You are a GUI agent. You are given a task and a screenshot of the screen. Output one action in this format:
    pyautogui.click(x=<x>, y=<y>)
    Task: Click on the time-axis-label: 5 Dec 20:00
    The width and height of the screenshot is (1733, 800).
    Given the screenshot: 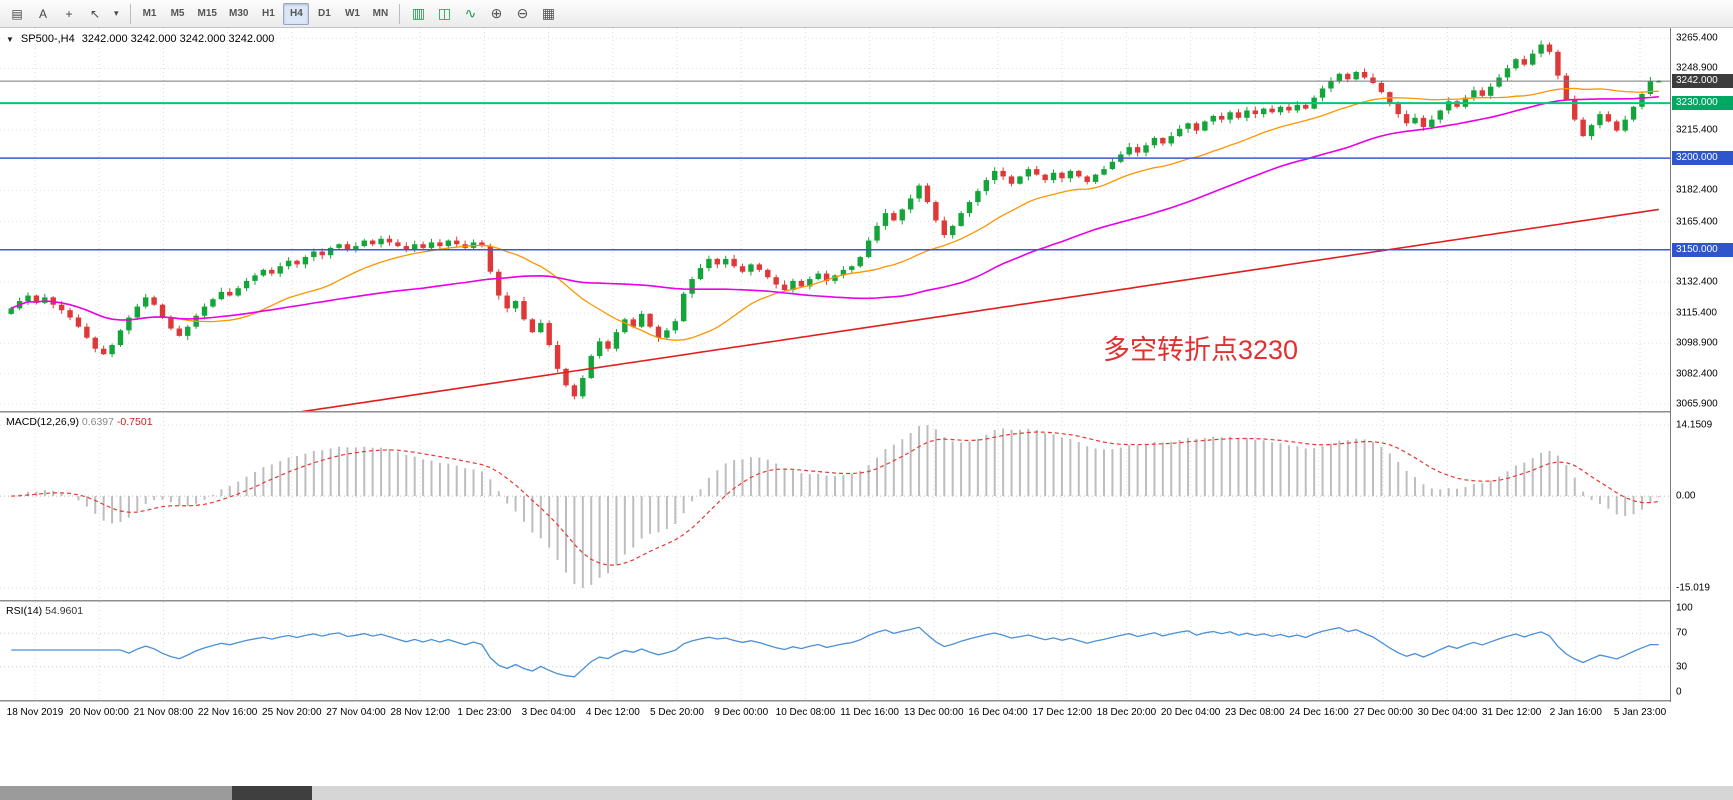 What is the action you would take?
    pyautogui.click(x=677, y=712)
    